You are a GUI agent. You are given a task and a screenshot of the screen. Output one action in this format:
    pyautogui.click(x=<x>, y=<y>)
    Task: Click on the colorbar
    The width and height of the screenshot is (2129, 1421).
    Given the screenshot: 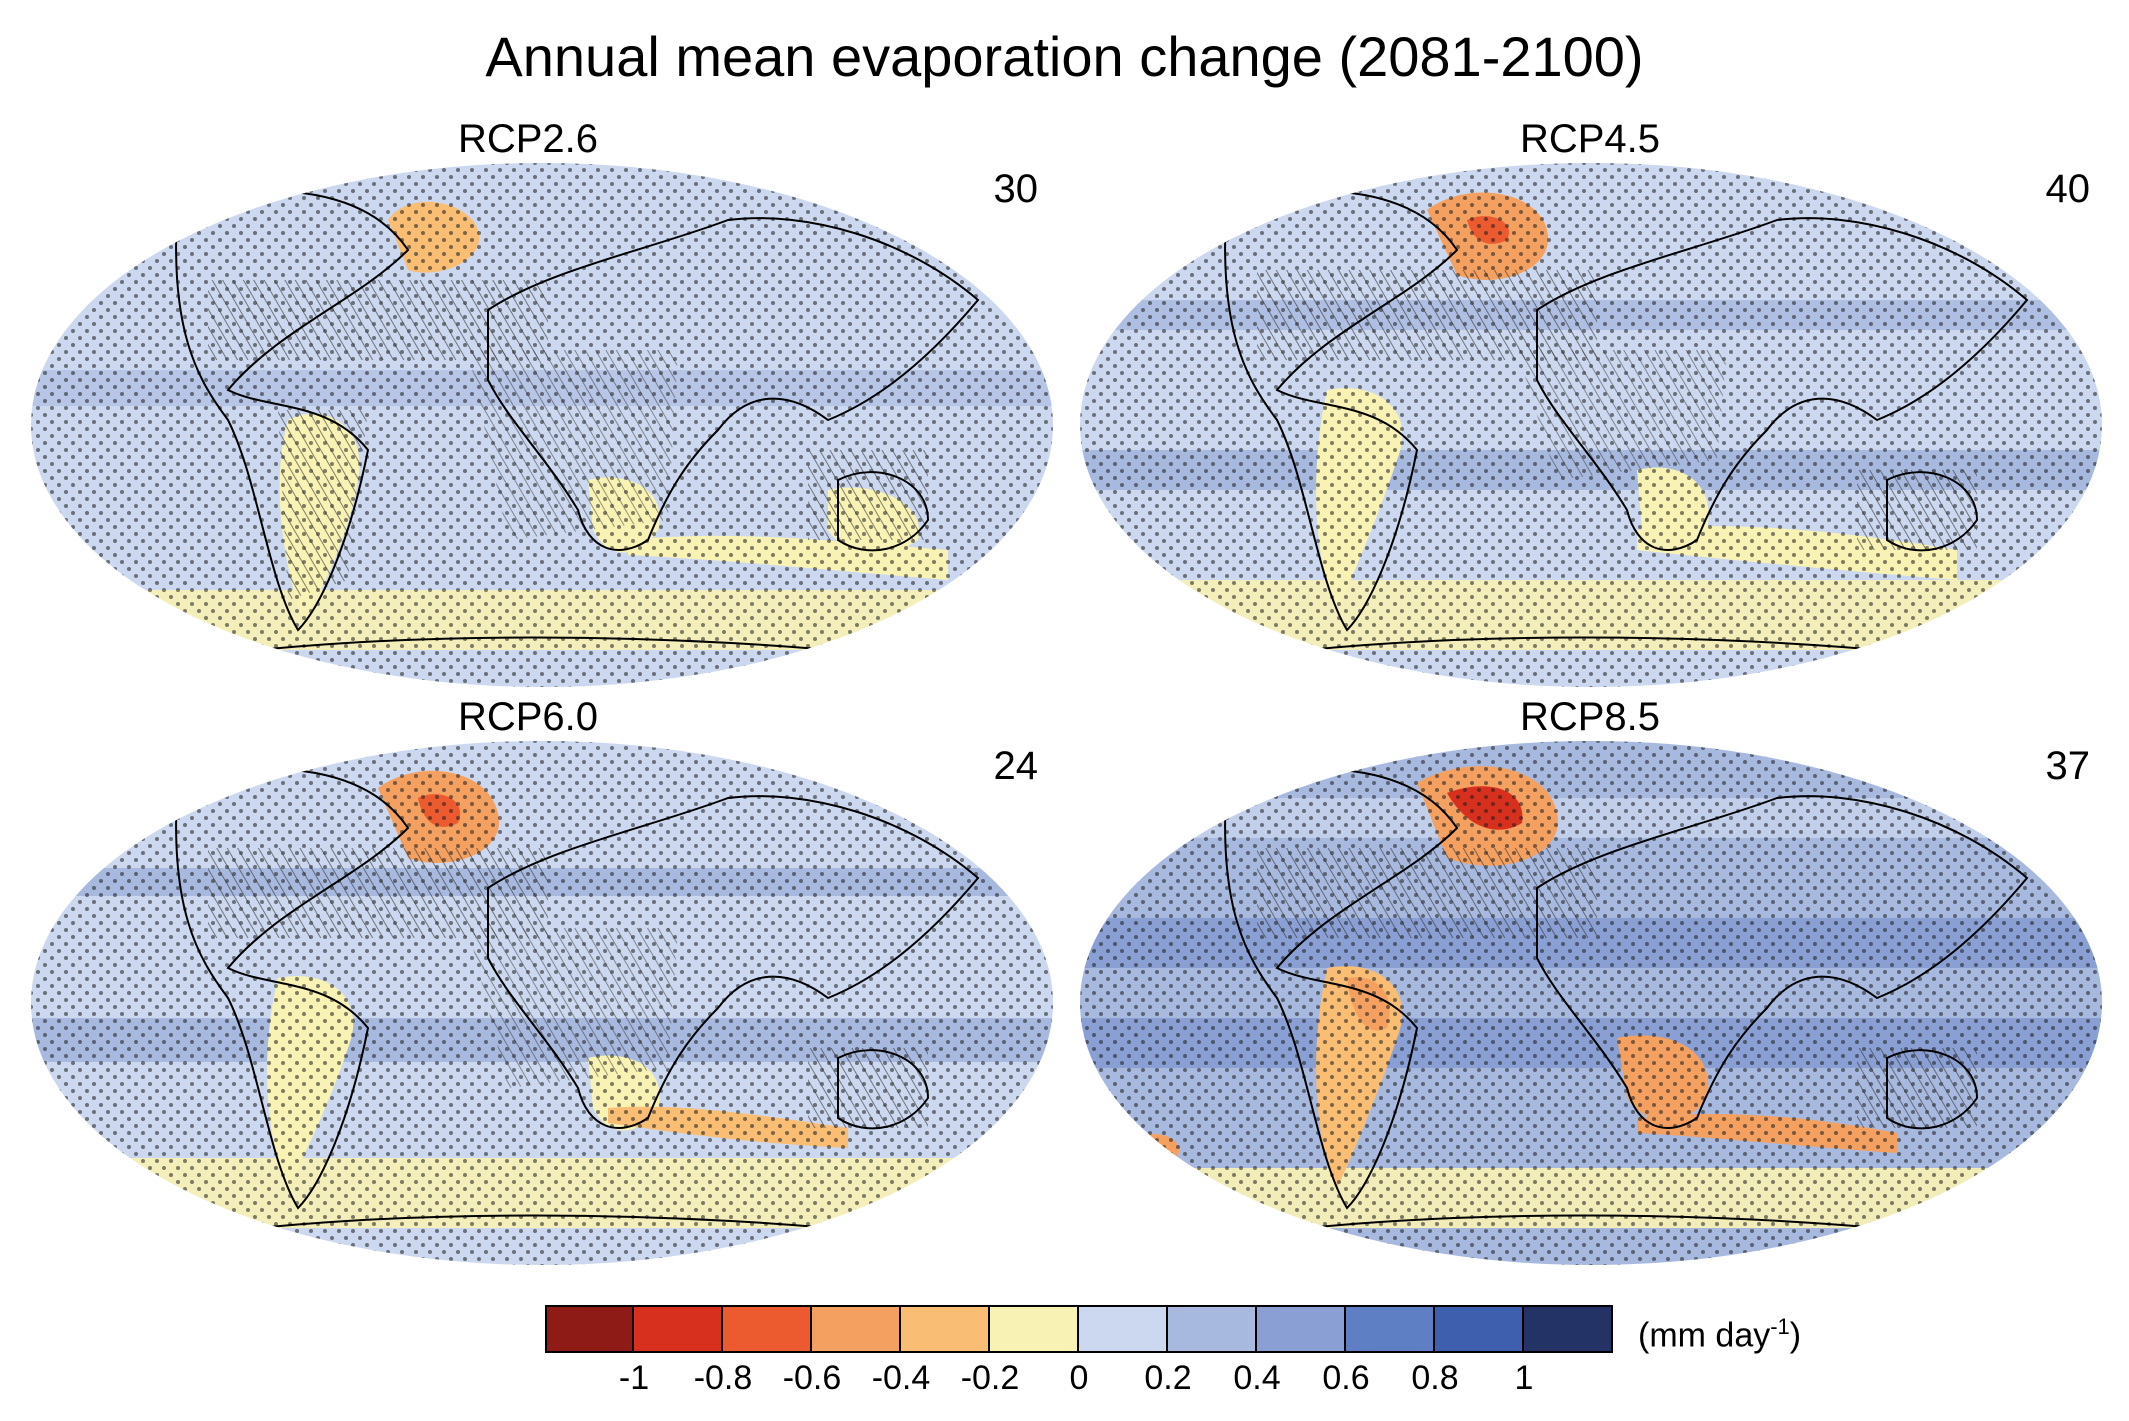 What is the action you would take?
    pyautogui.click(x=1079, y=1329)
    